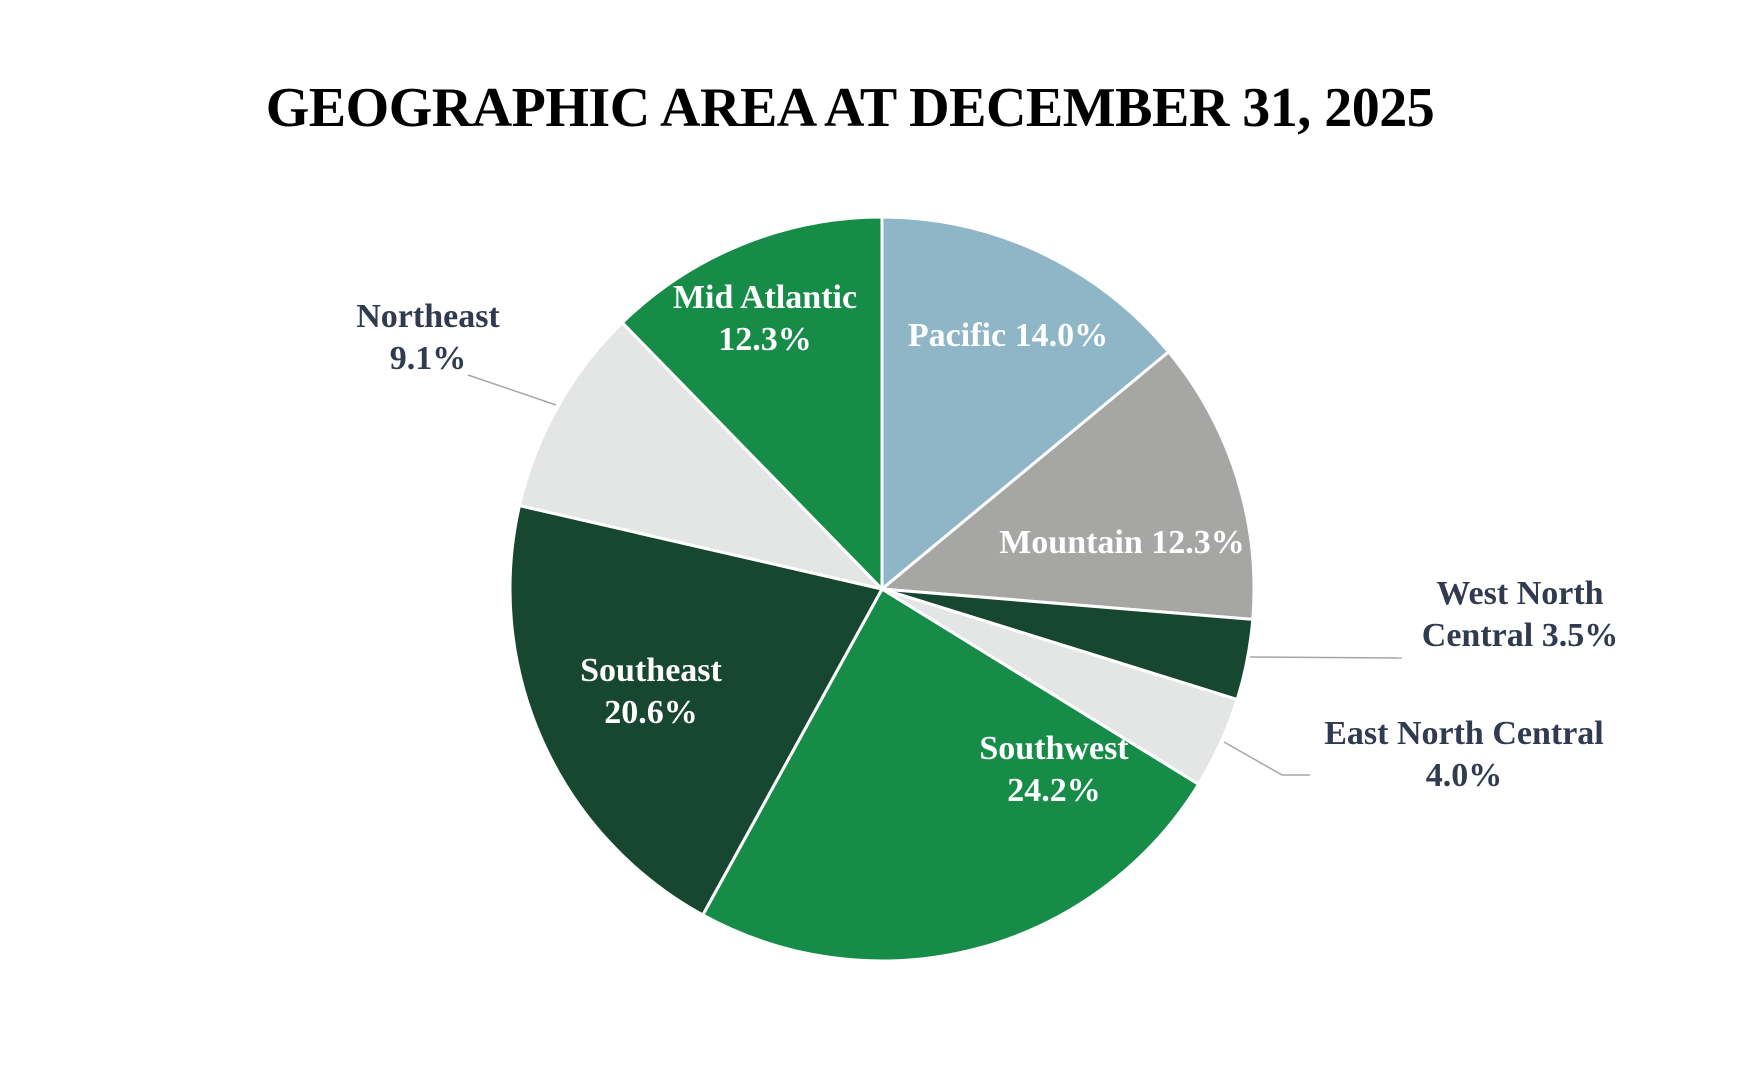 The image size is (1760, 1068). Describe the element at coordinates (765, 297) in the screenshot. I see `slice-label-name: Mid Atlantic` at that location.